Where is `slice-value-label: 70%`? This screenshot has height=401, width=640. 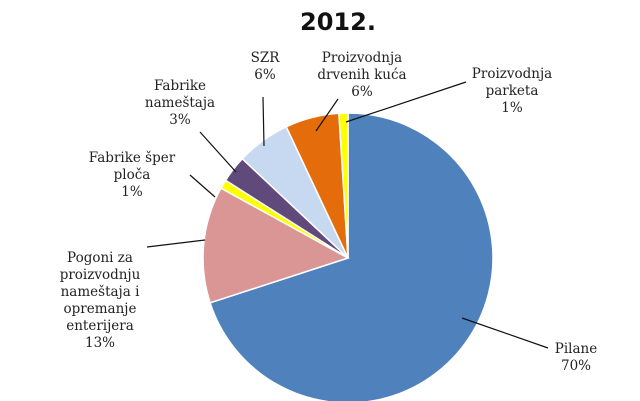
slice-value-label: 70% is located at coordinates (576, 366).